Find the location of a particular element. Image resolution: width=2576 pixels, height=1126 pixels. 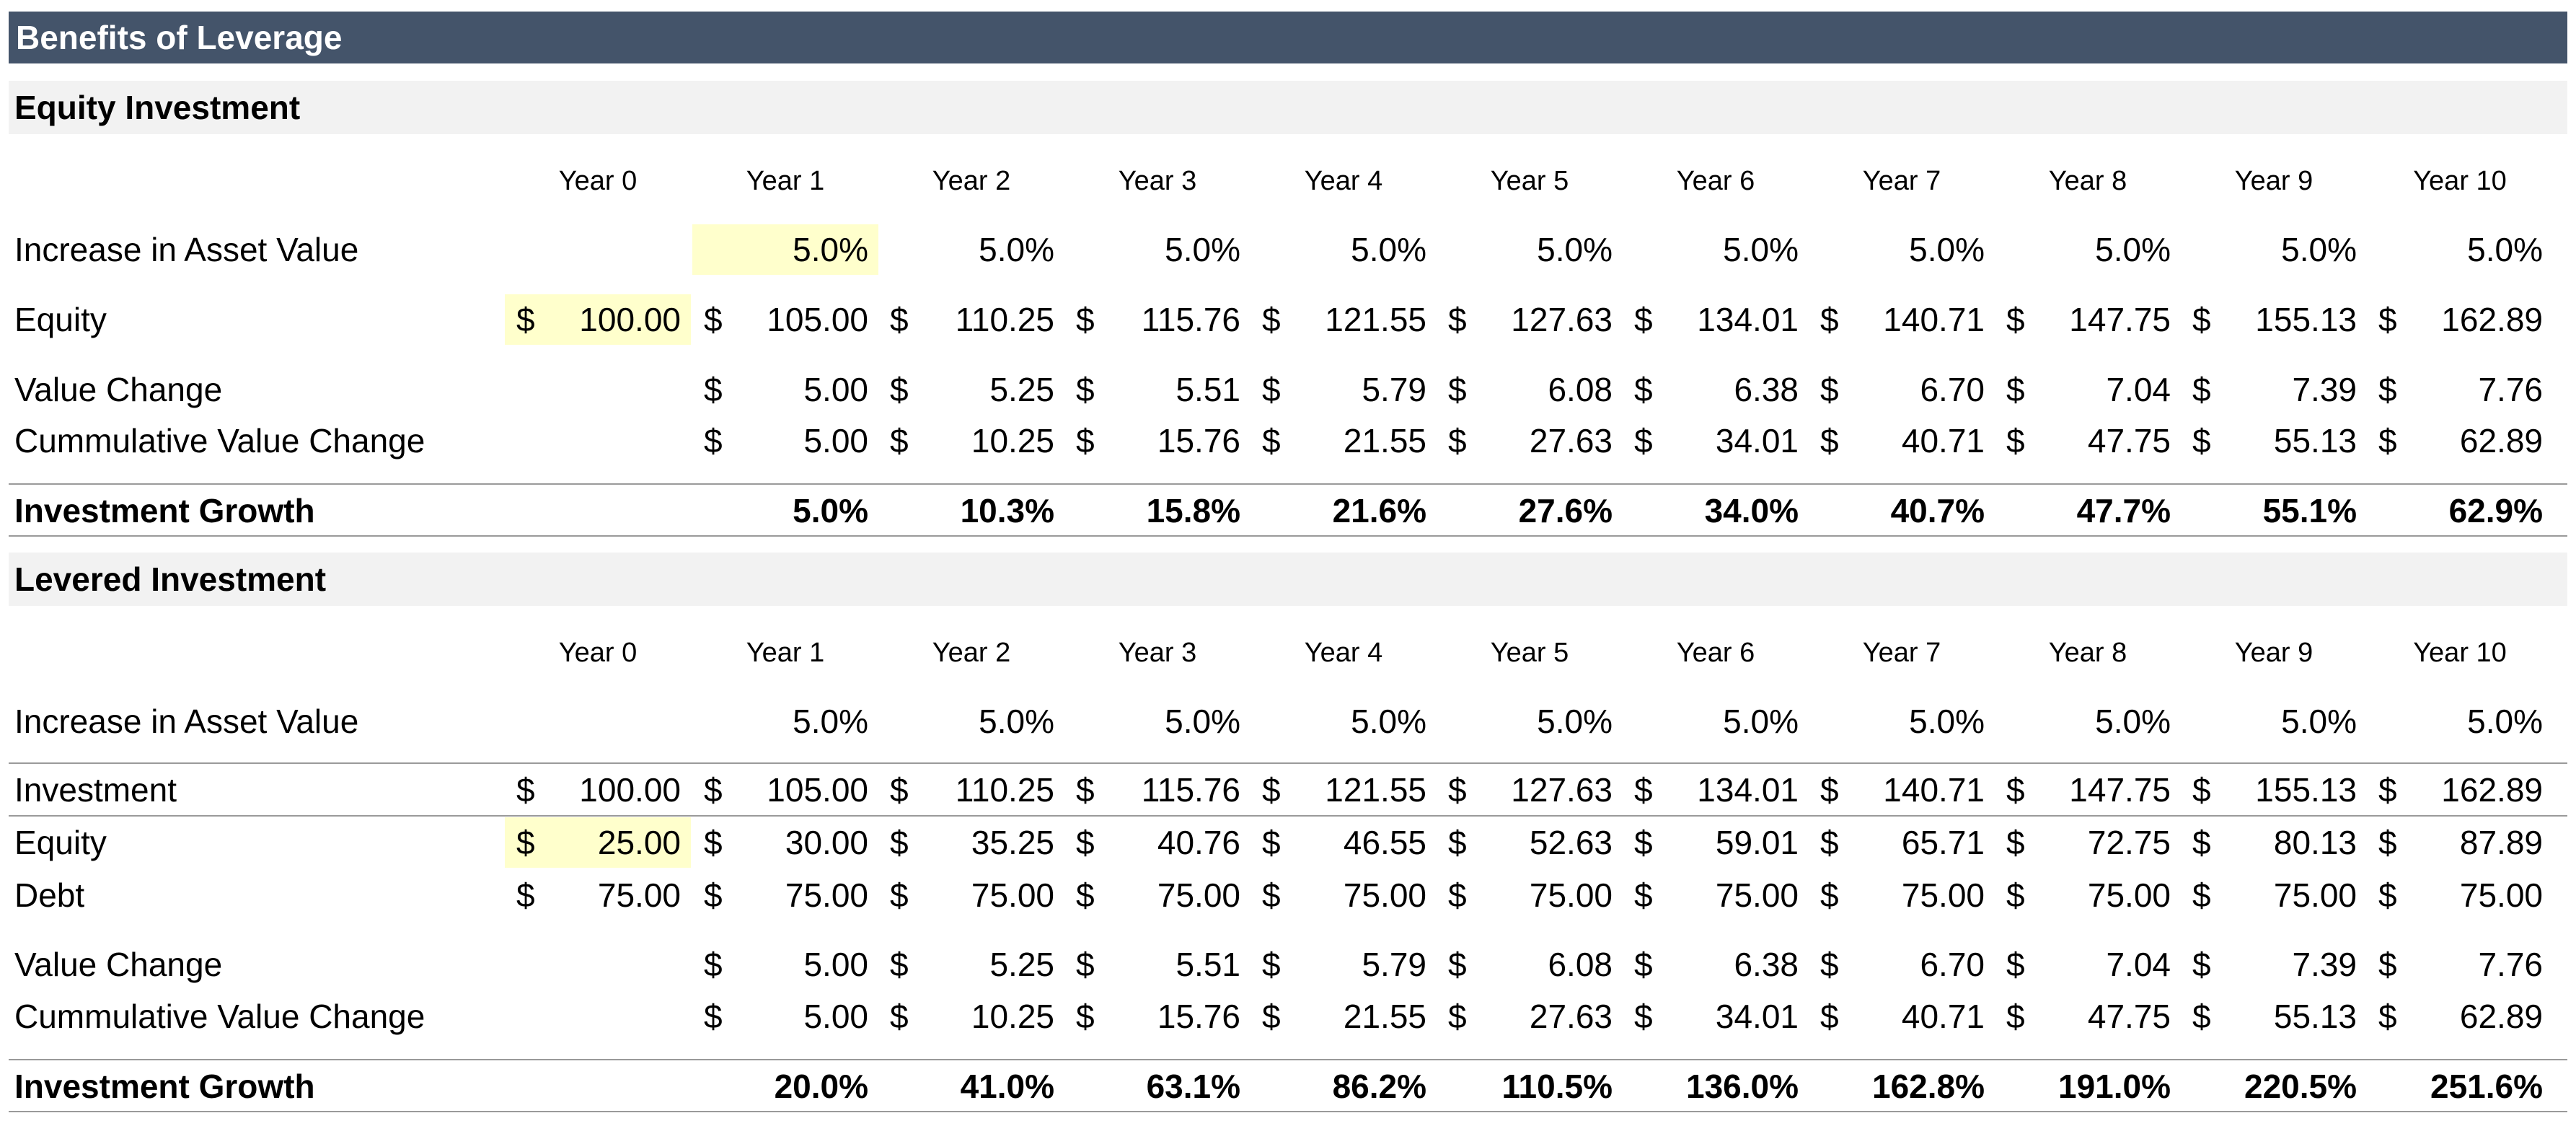

value-cell: $6.08 is located at coordinates (1530, 965).